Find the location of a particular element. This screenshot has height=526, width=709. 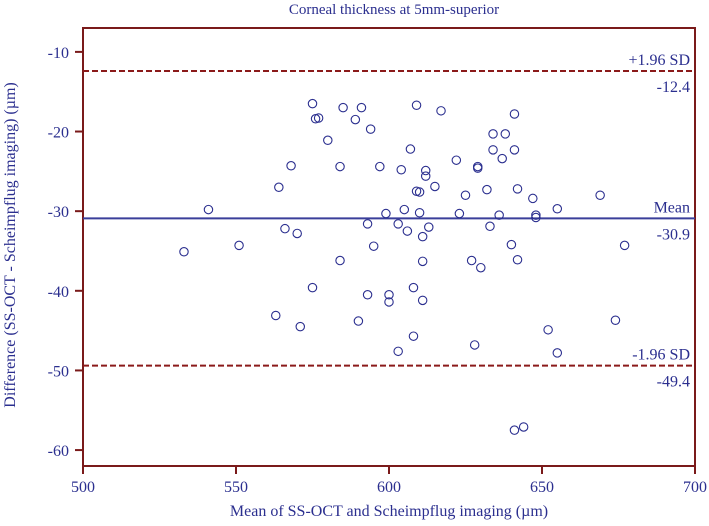

x-tick-label: 550 is located at coordinates (236, 487).